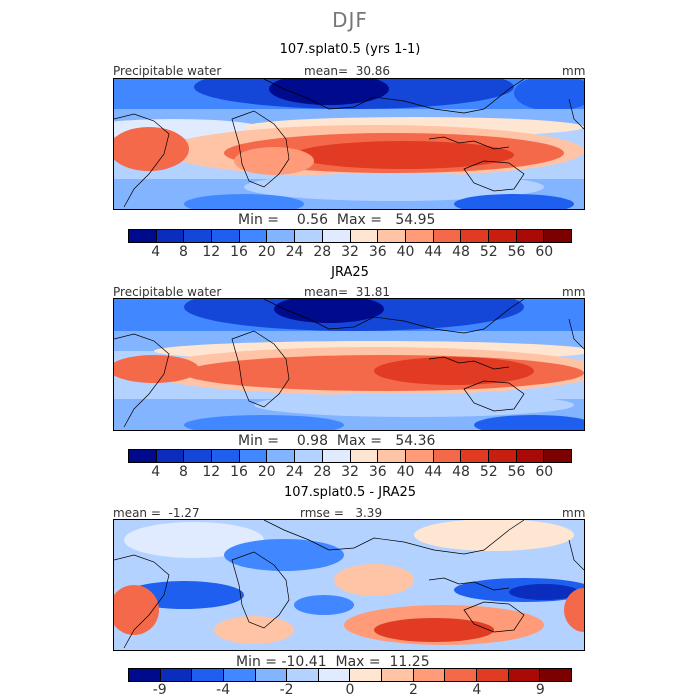 Image resolution: width=700 pixels, height=700 pixels. What do you see at coordinates (347, 71) in the screenshot?
I see `panel-1-mean-label: mean= 30.86` at bounding box center [347, 71].